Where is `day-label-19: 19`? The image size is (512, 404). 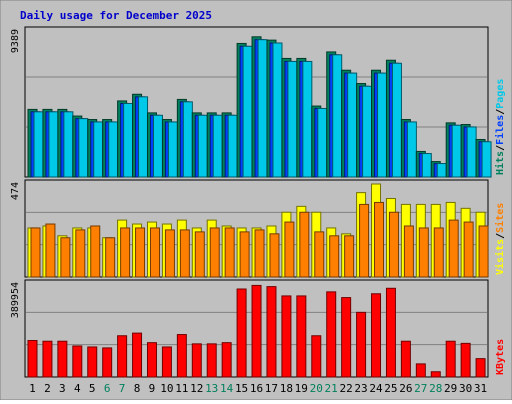
day-label-19: 19 is located at coordinates (301, 388).